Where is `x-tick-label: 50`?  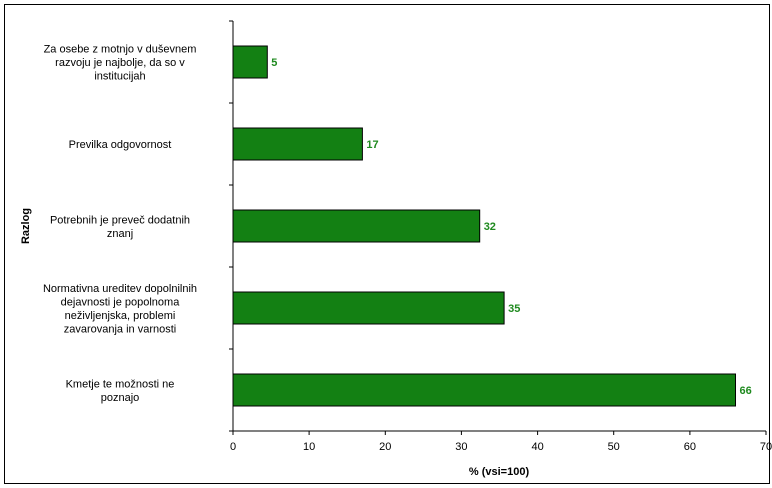 x-tick-label: 50 is located at coordinates (614, 447).